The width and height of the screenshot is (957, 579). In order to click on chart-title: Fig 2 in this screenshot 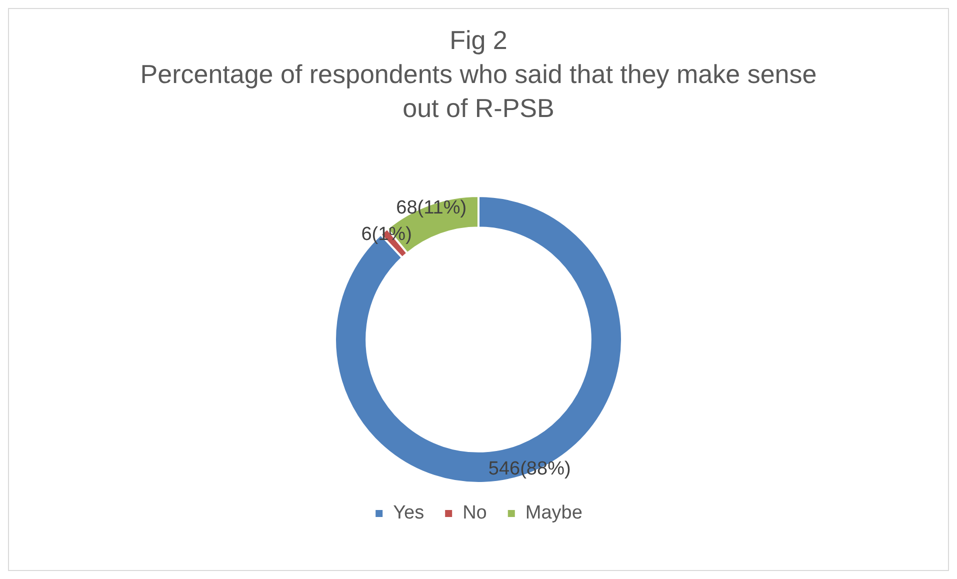, I will do `click(478, 40)`.